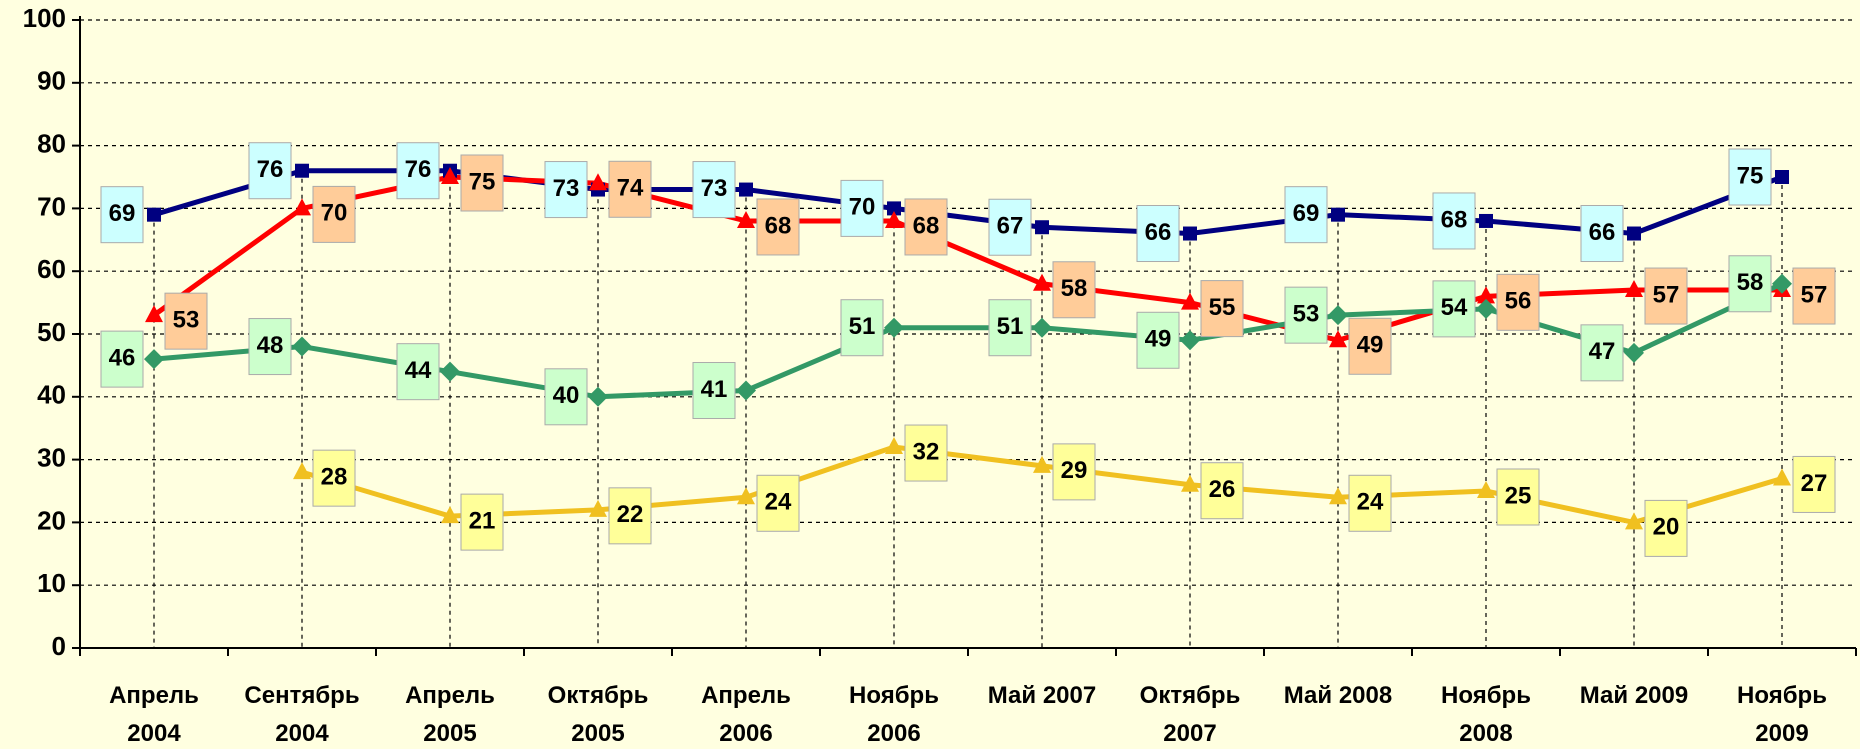  Describe the element at coordinates (1222, 307) in the screenshot. I see `data-label: 55` at that location.